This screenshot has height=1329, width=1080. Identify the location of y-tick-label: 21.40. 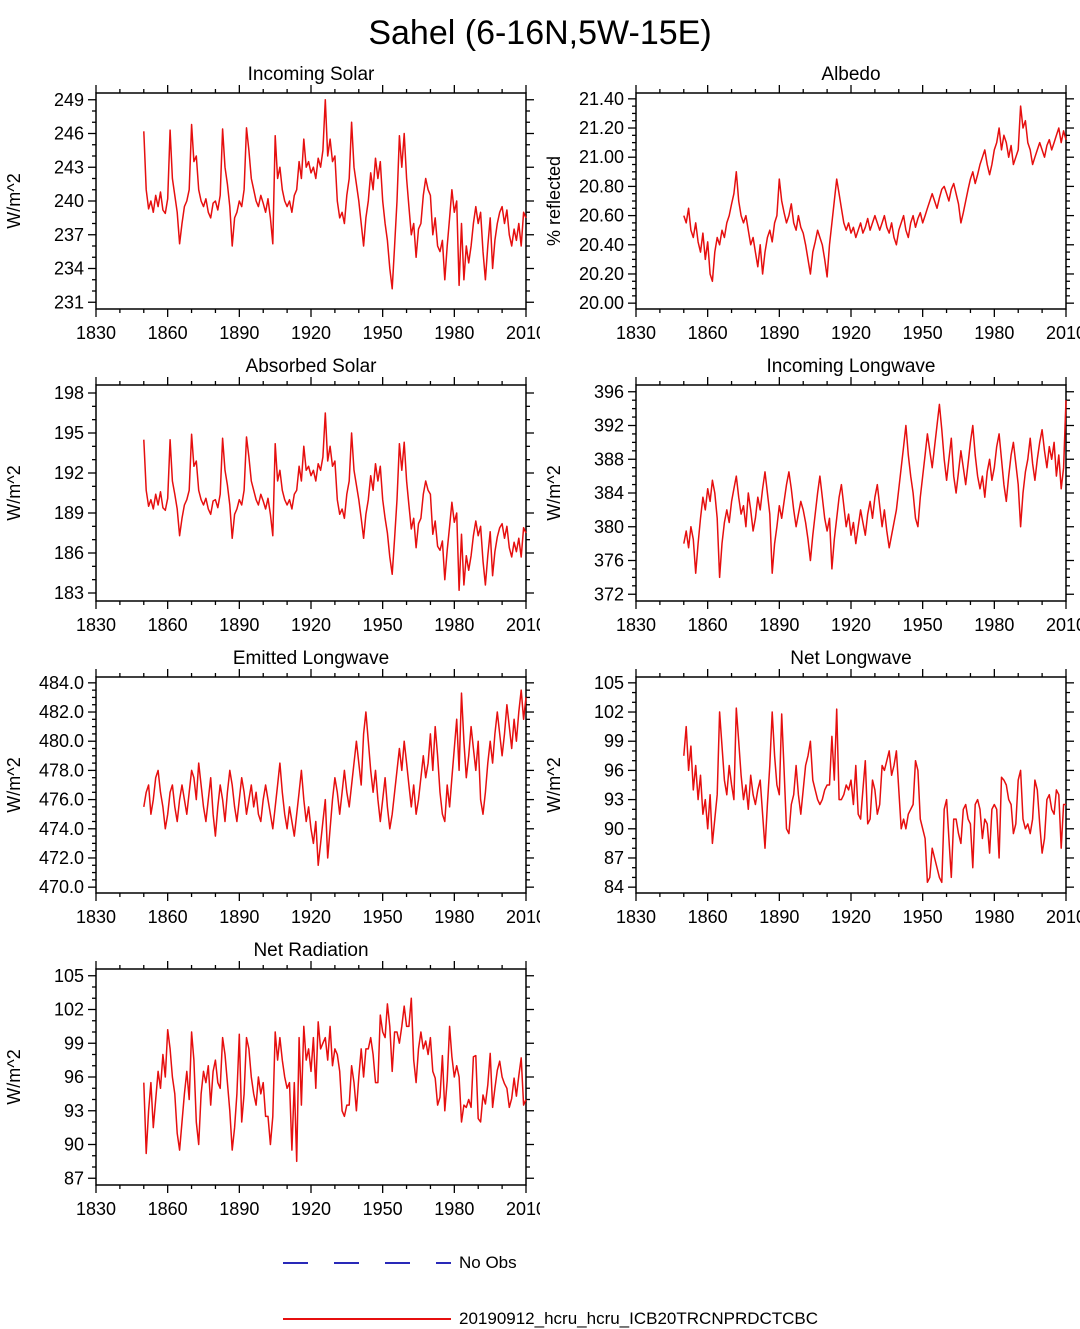
(601, 99).